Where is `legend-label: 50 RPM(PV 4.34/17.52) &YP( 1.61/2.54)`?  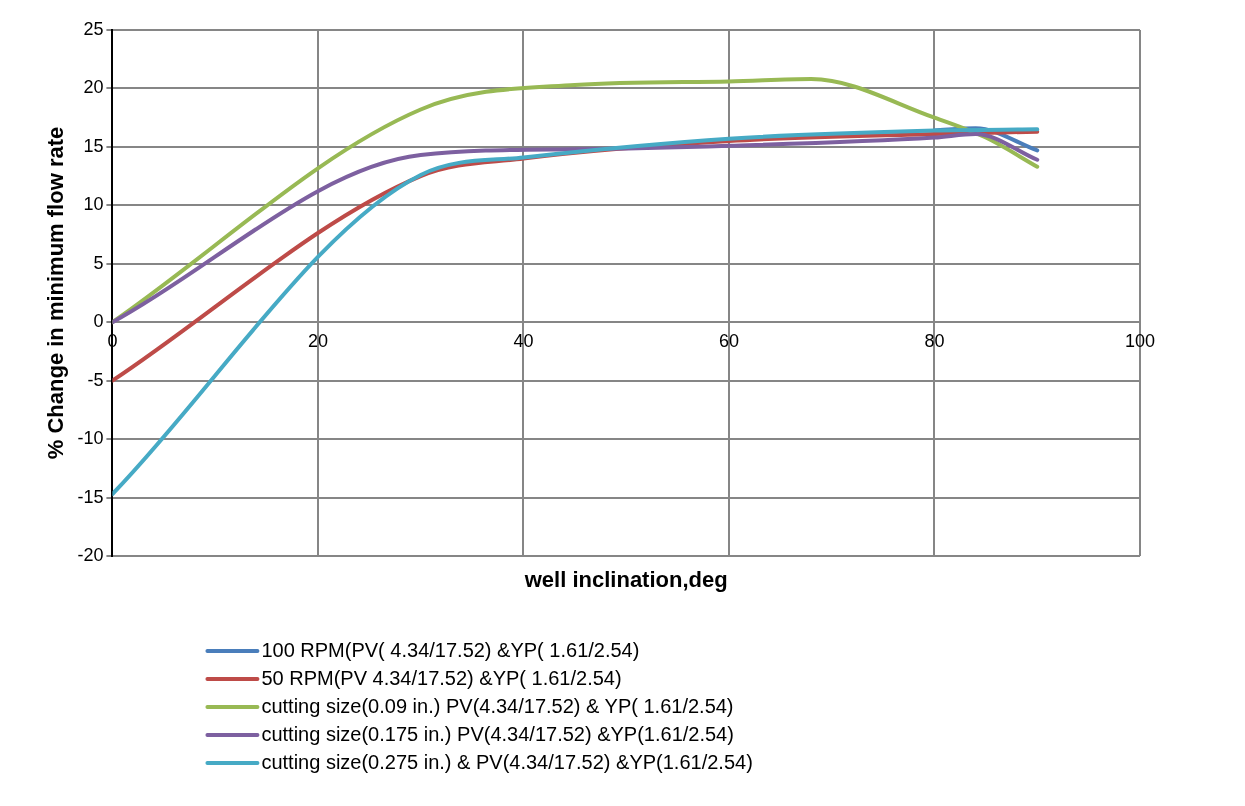
legend-label: 50 RPM(PV 4.34/17.52) &YP( 1.61/2.54) is located at coordinates (441, 677).